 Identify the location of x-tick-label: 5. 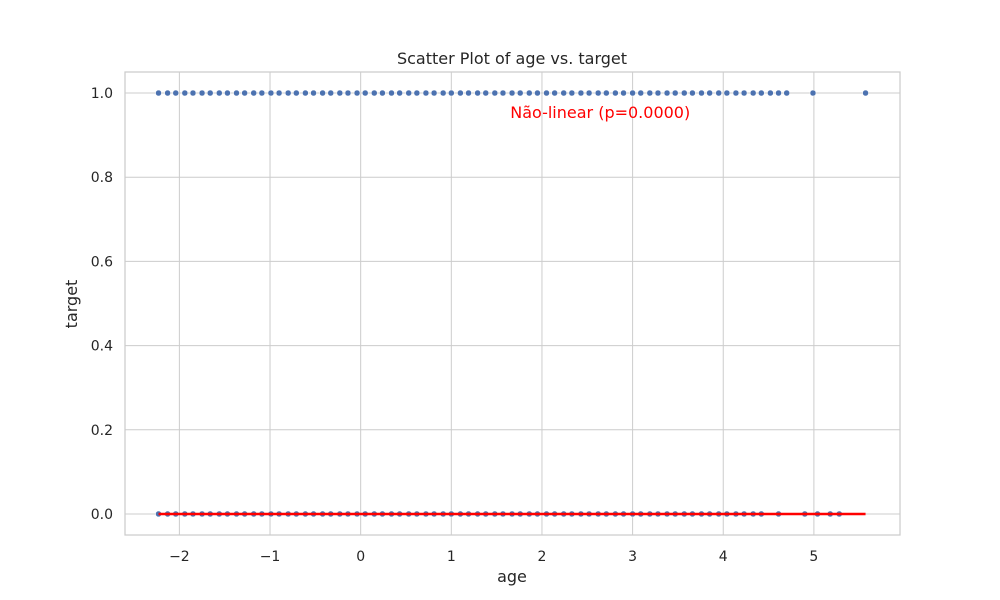
(813, 557).